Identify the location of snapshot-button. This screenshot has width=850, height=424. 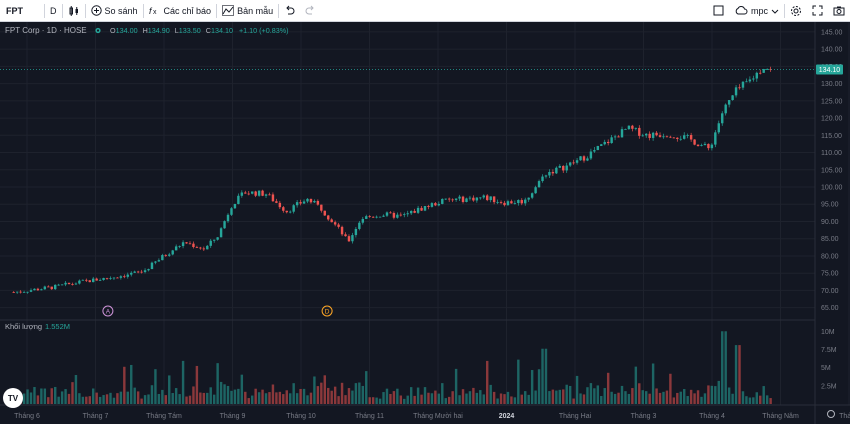
(839, 11).